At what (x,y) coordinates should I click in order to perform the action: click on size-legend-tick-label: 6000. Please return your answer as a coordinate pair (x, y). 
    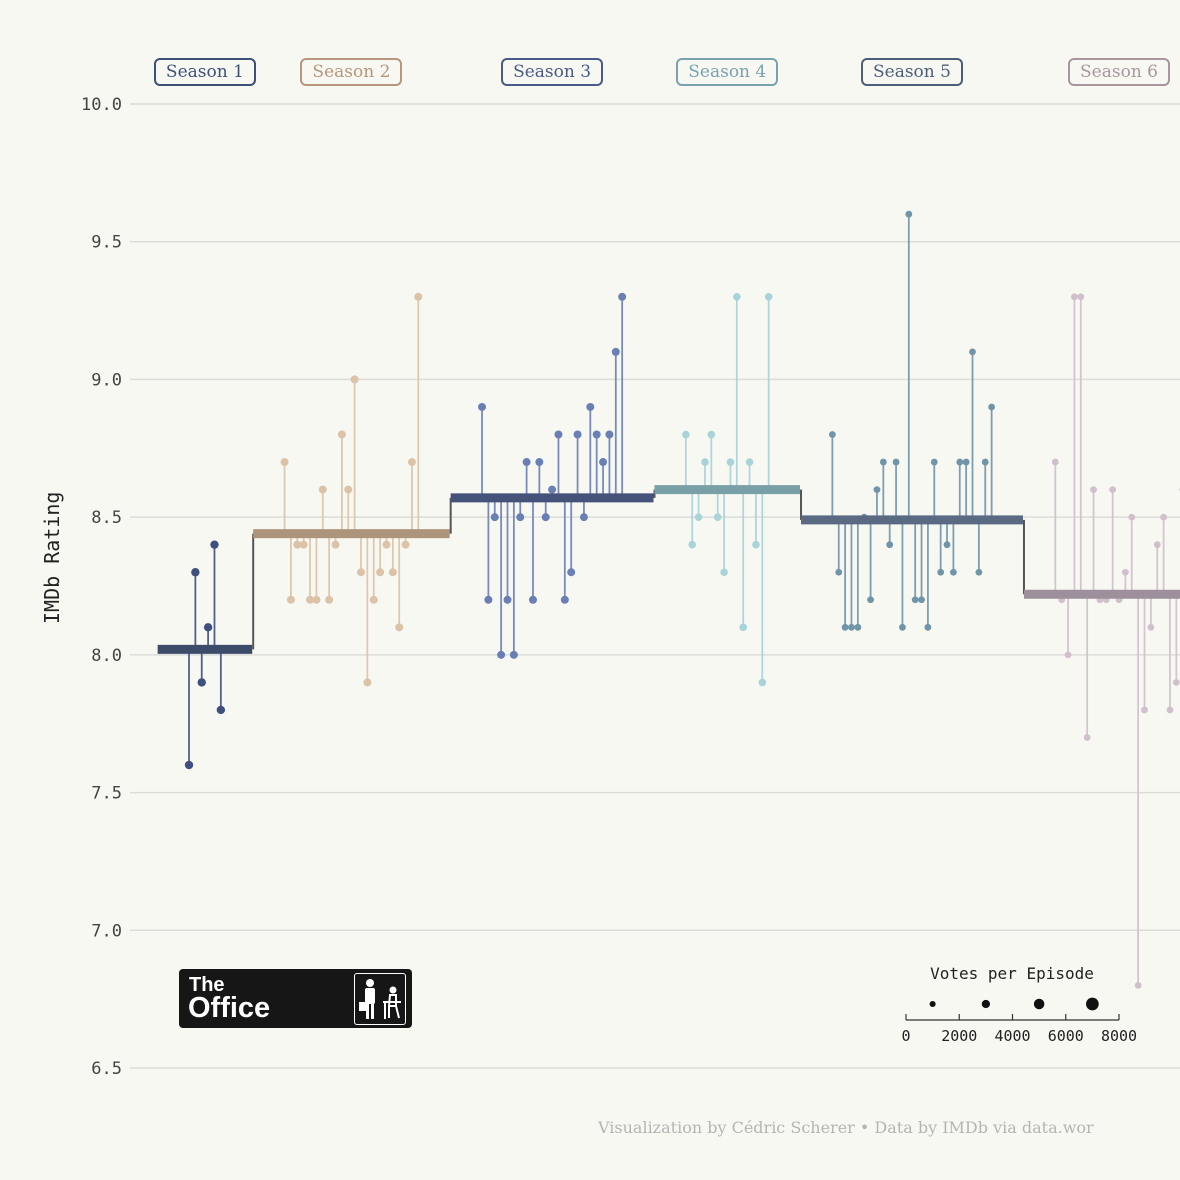
    Looking at the image, I should click on (1066, 1036).